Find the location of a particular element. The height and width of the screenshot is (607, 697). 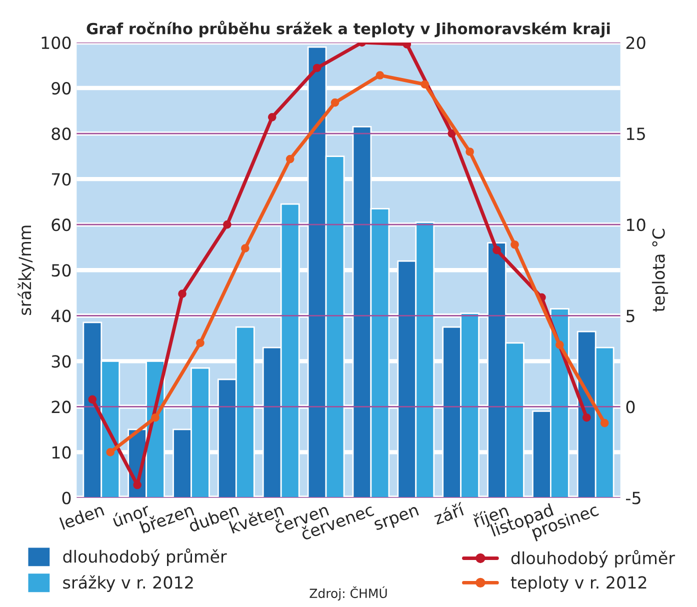

legend-label: srážky v r. 2012 is located at coordinates (128, 583).